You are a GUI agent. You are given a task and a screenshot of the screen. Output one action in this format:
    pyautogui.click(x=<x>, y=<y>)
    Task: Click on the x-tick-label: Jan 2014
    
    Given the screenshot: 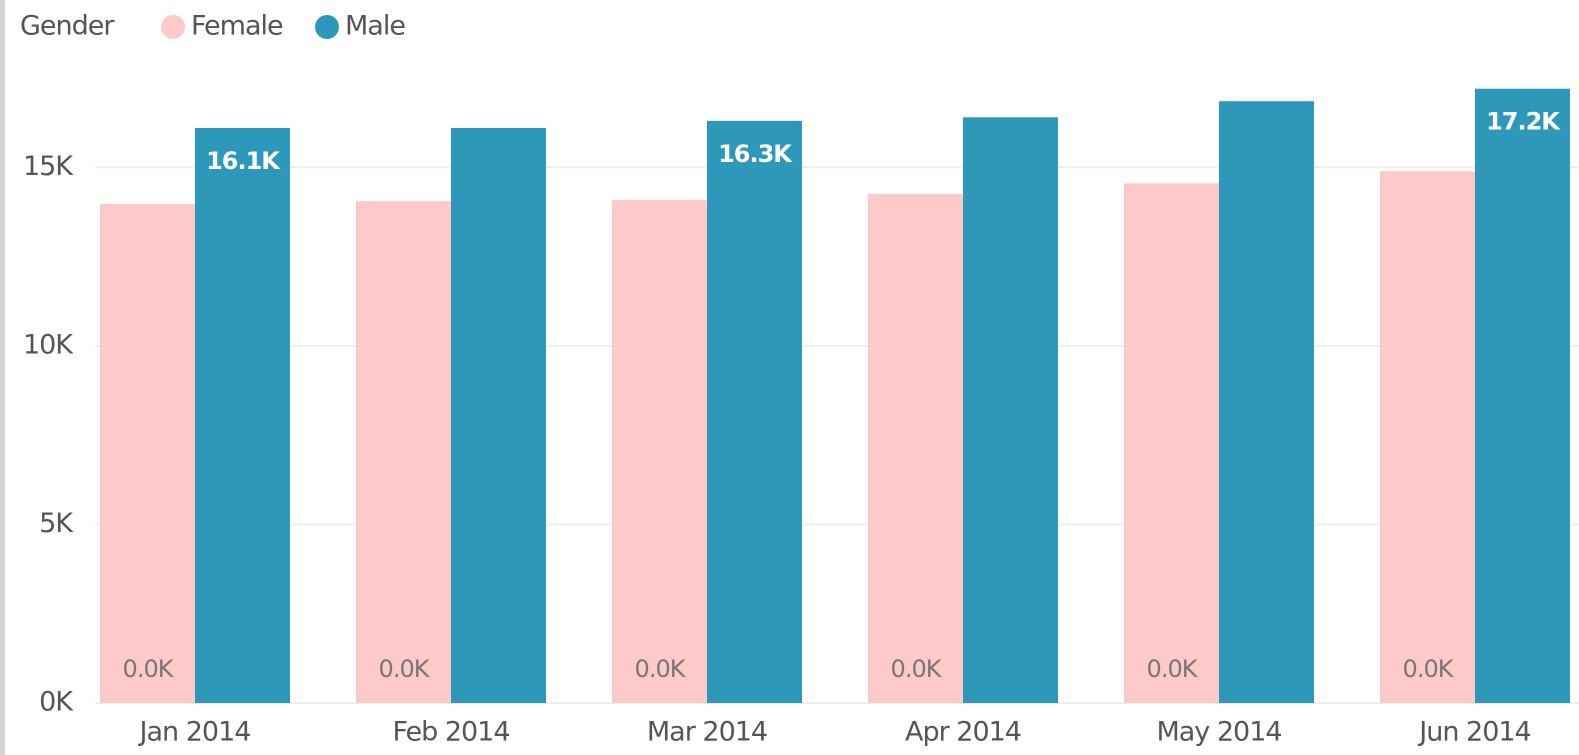 What is the action you would take?
    pyautogui.click(x=194, y=732)
    